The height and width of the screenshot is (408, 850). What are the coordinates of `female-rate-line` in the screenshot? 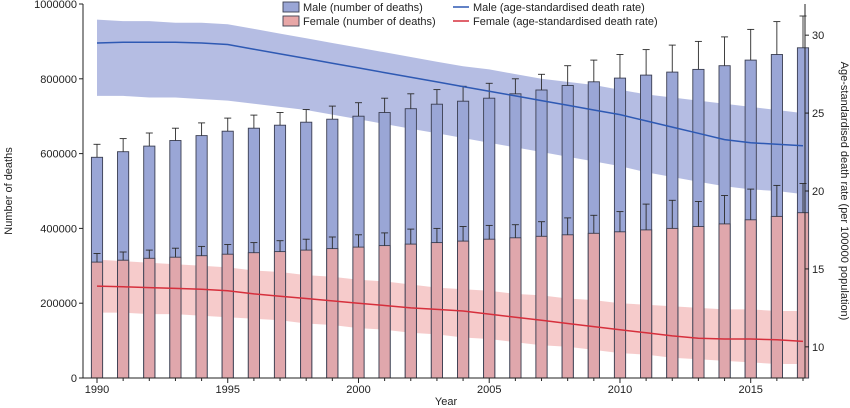 It's located at (450, 314).